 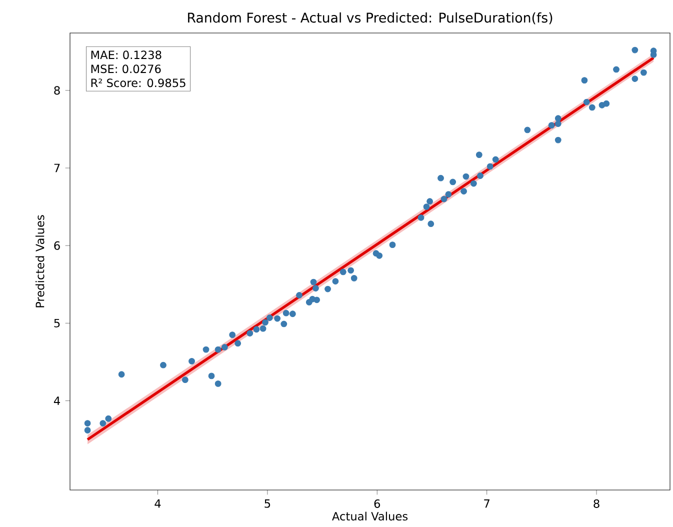 What do you see at coordinates (126, 69) in the screenshot?
I see `annotation: MSE: 0.0276` at bounding box center [126, 69].